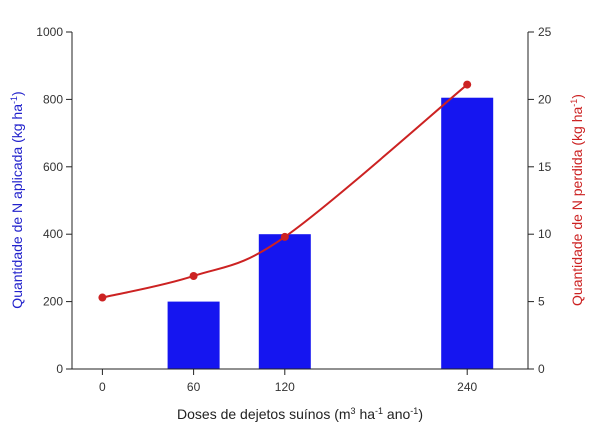  I want to click on x-tick-label: 240, so click(467, 387).